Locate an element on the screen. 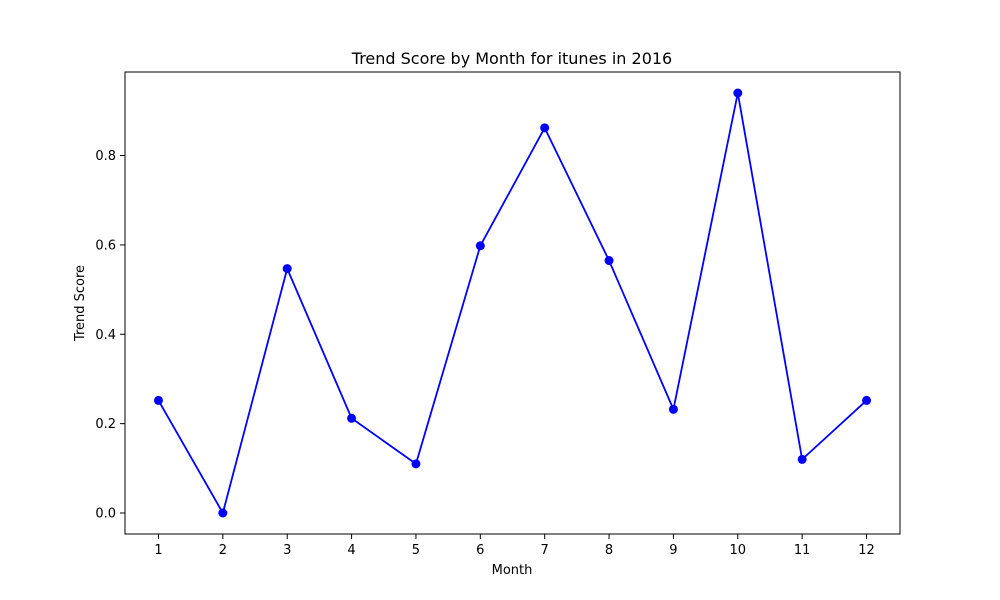 This screenshot has height=600, width=1000. y-tick-label: 0.4 is located at coordinates (105, 335).